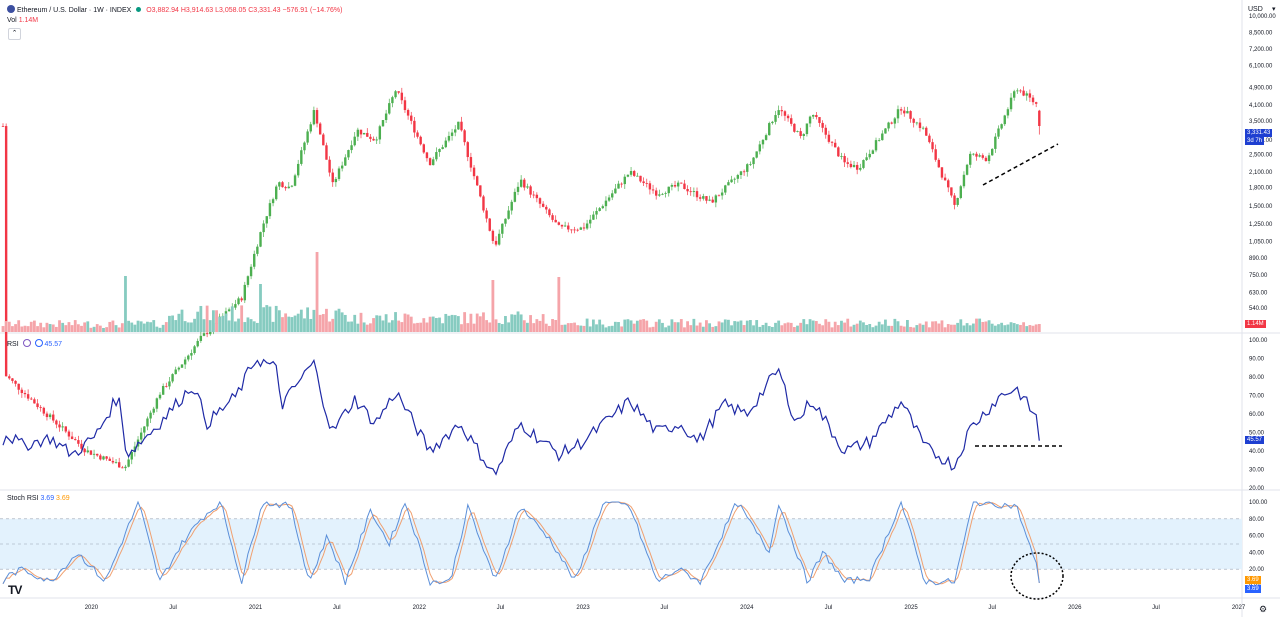  I want to click on currency-dropdown-icon: ▾, so click(1274, 9).